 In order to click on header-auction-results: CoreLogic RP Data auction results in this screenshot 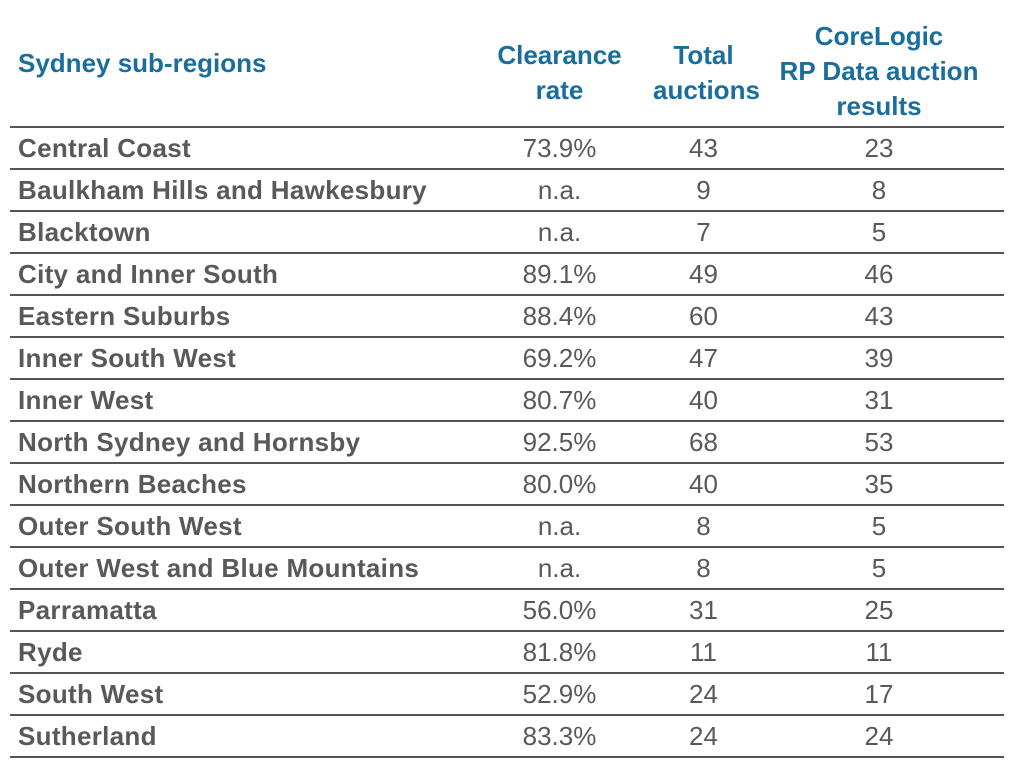, I will do `click(879, 64)`.